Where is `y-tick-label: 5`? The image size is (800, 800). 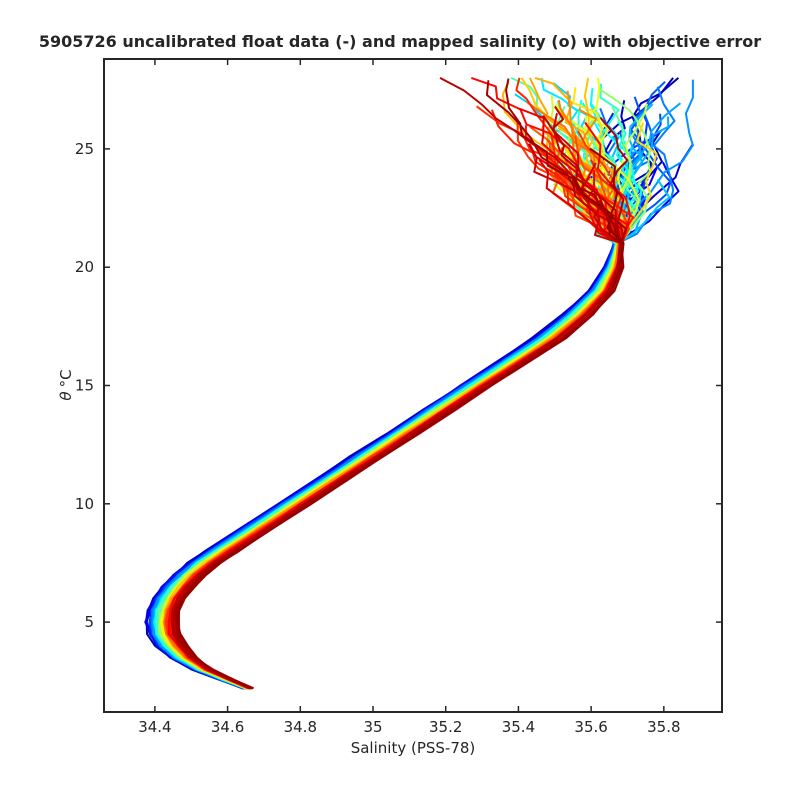
y-tick-label: 5 is located at coordinates (89, 622).